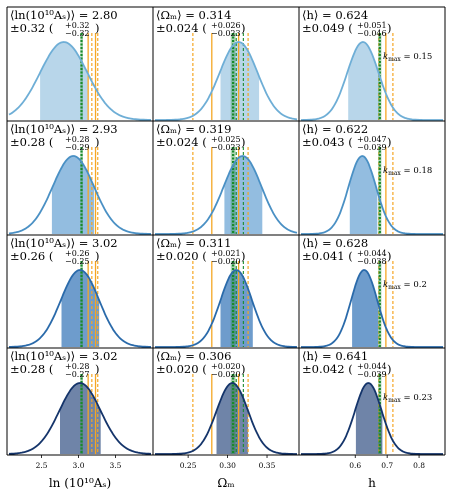  I want to click on mean-label: ⟨h⟩ = 0.622, so click(335, 129).